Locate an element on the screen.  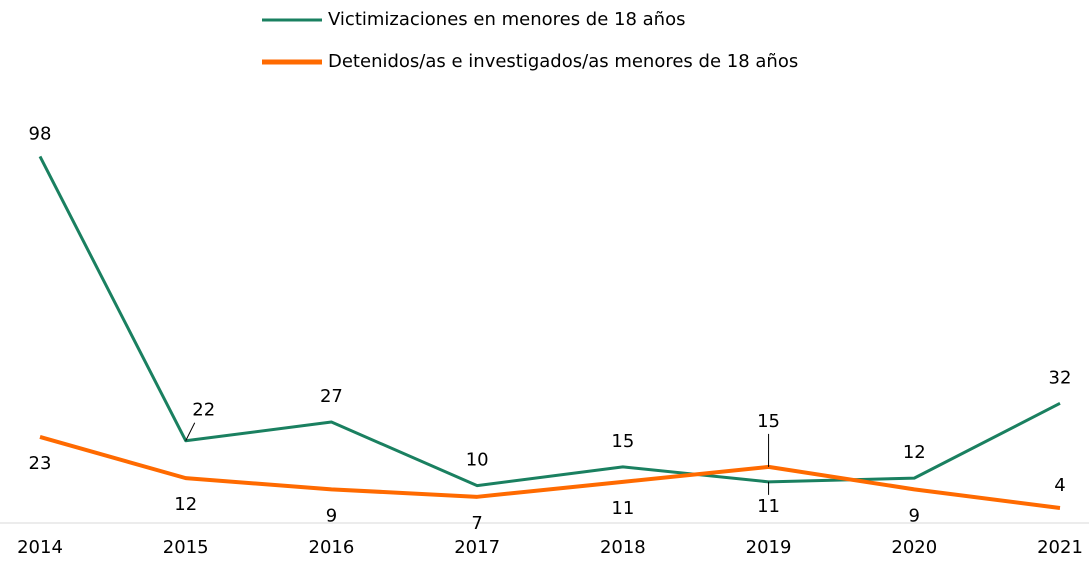
data-label: 7 is located at coordinates (476, 523).